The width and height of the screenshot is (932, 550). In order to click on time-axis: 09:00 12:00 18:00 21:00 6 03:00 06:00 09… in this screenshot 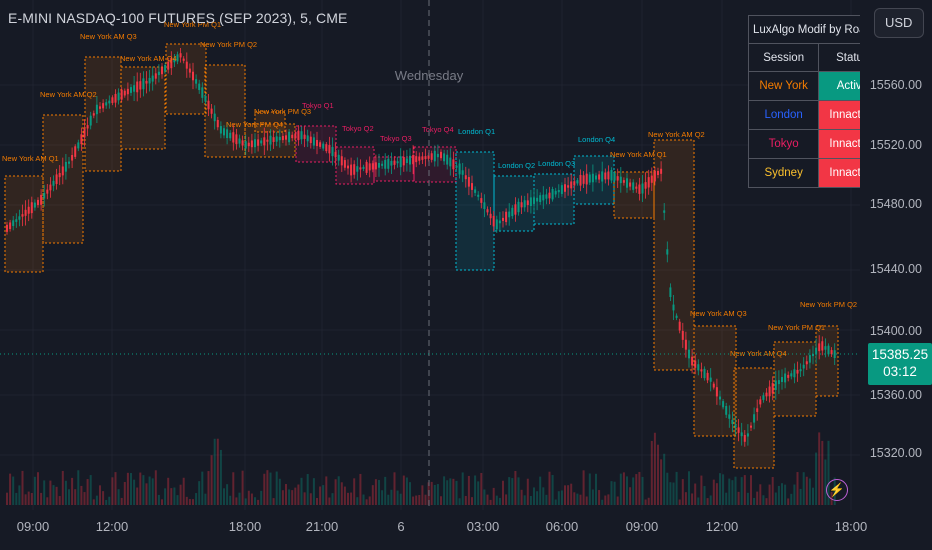, I will do `click(434, 530)`.